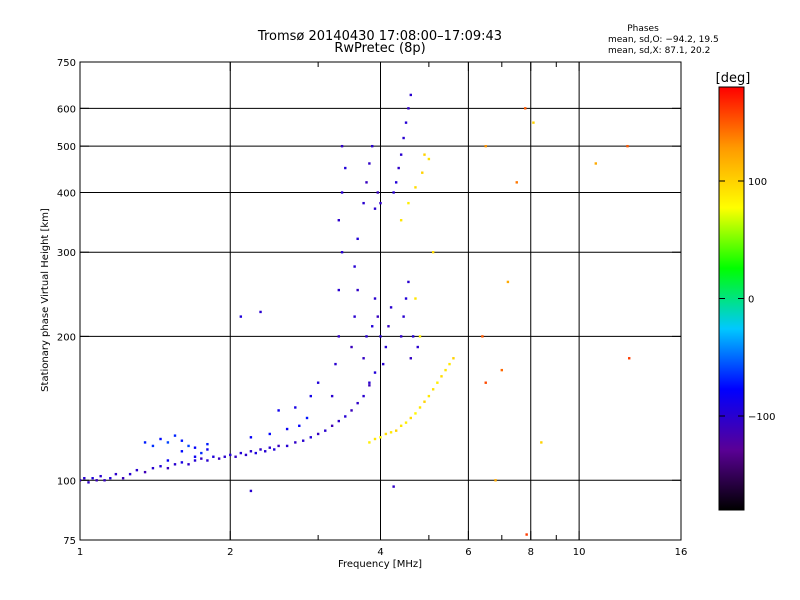 The image size is (800, 600). What do you see at coordinates (659, 51) in the screenshot?
I see `phase-stats-x: mean, sd,X: 87.1, 20.2` at bounding box center [659, 51].